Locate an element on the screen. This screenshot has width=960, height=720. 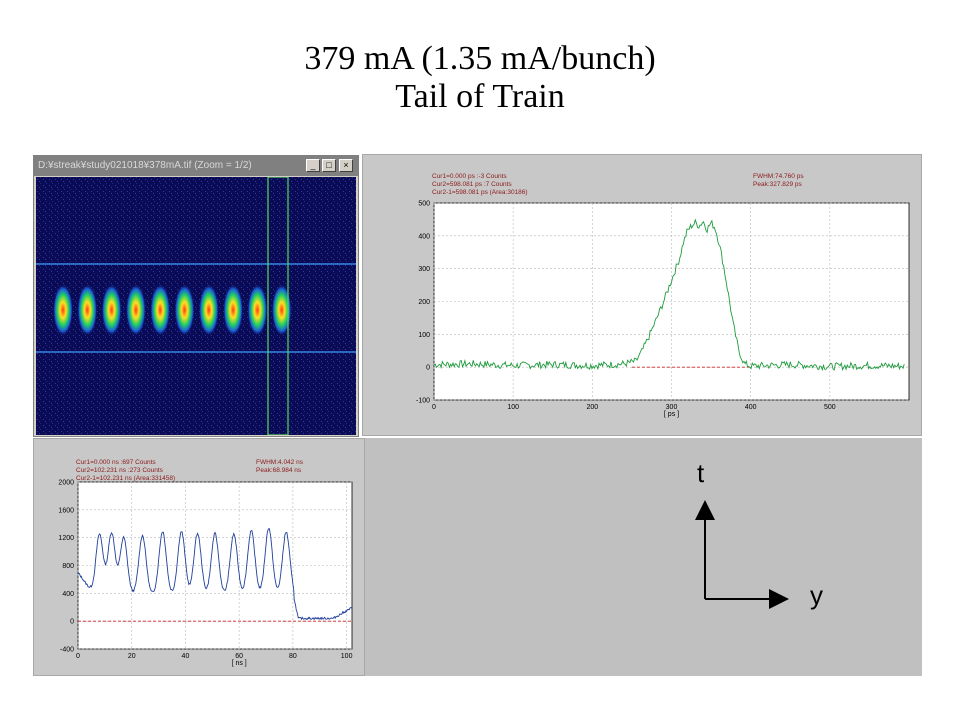
x-tick-label-4: 60 is located at coordinates (239, 656).